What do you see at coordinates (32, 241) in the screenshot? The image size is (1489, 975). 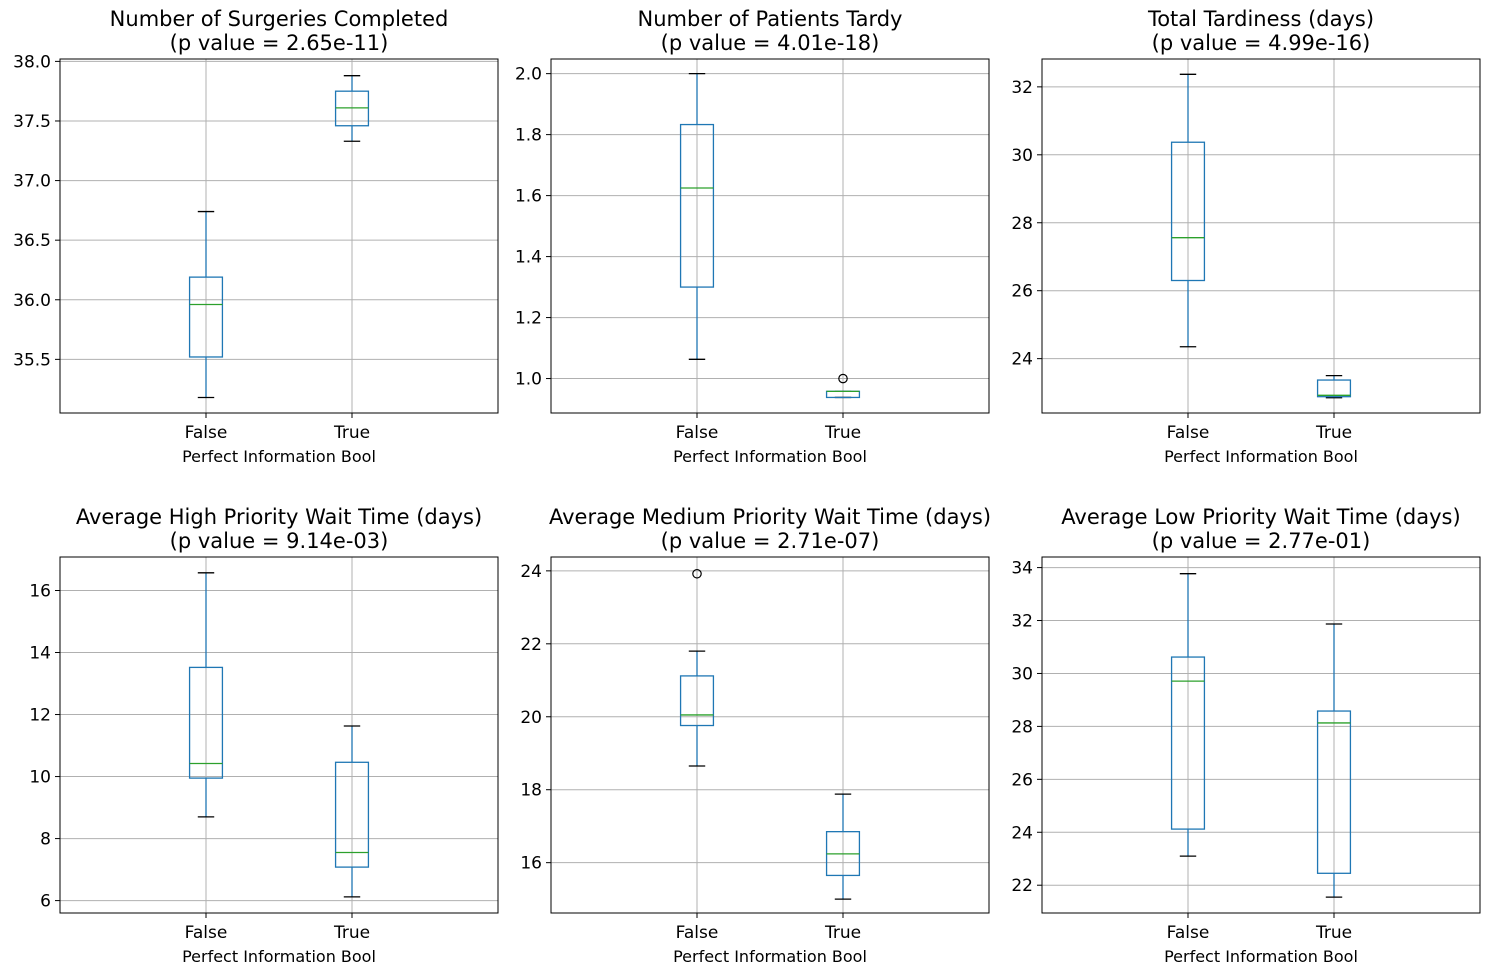 I see `y-tick-label: 36.5` at bounding box center [32, 241].